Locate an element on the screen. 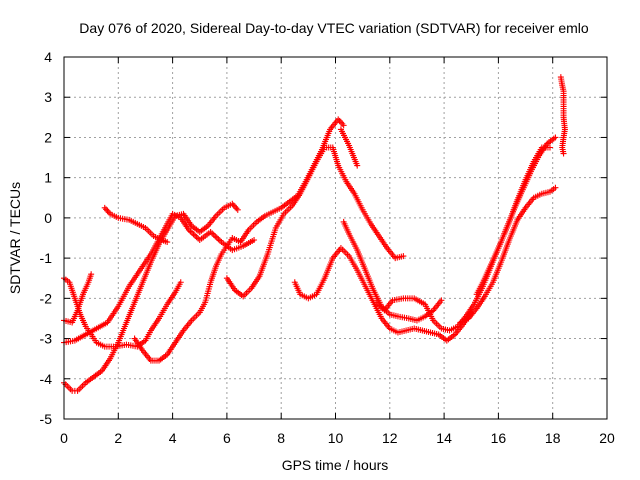 This screenshot has width=640, height=480. series-track-k is located at coordinates (466, 234).